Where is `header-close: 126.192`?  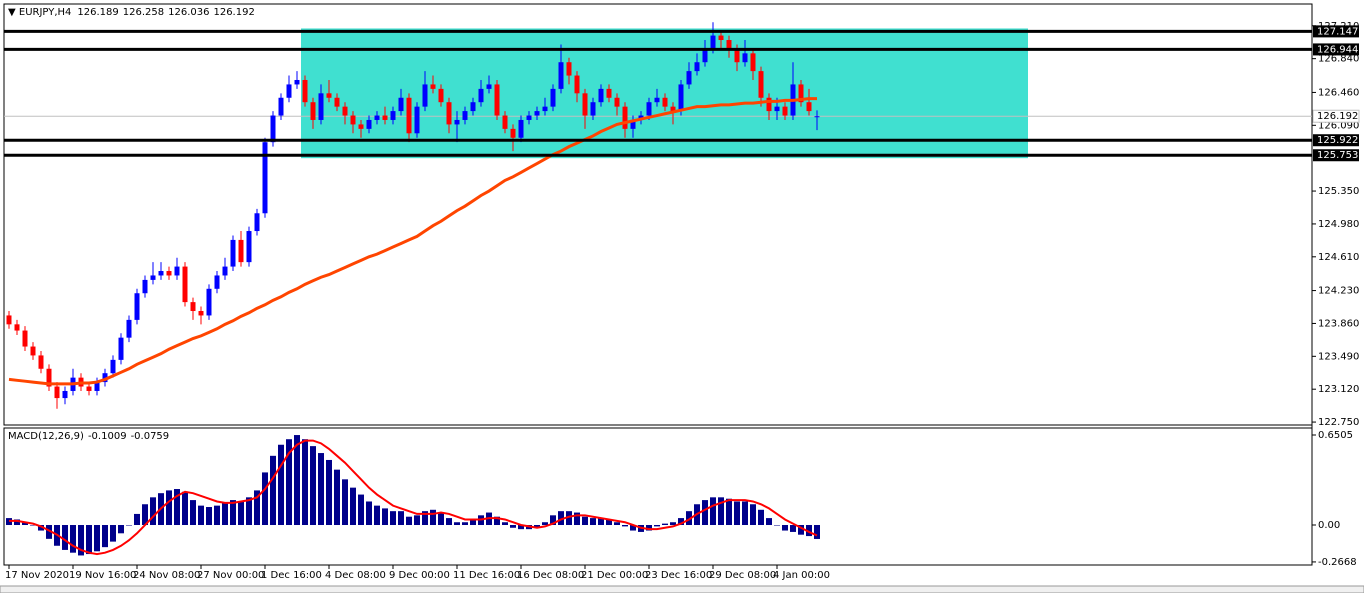 header-close: 126.192 is located at coordinates (233, 12).